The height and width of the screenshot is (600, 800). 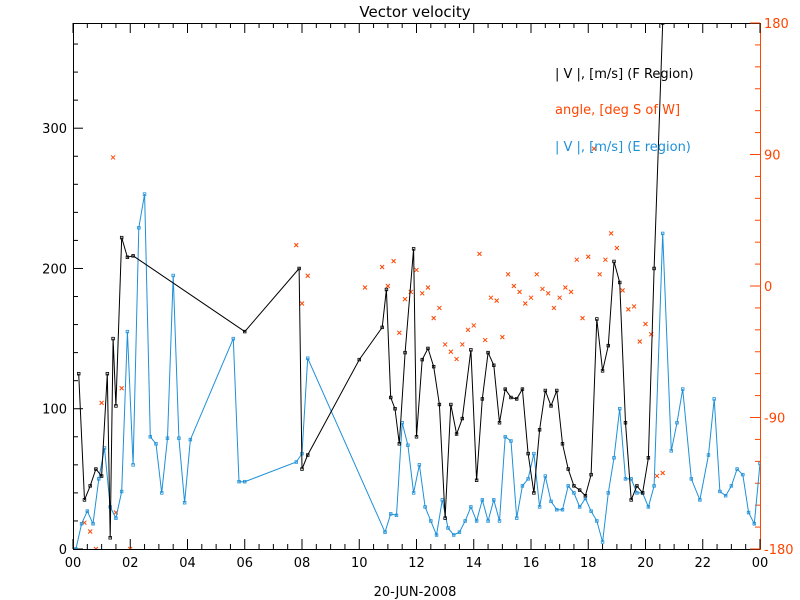 What do you see at coordinates (760, 563) in the screenshot?
I see `x-tick-label: 00` at bounding box center [760, 563].